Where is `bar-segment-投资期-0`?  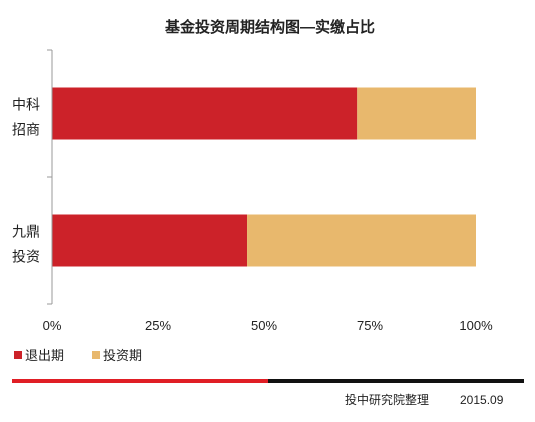 bar-segment-投资期-0 is located at coordinates (416, 113).